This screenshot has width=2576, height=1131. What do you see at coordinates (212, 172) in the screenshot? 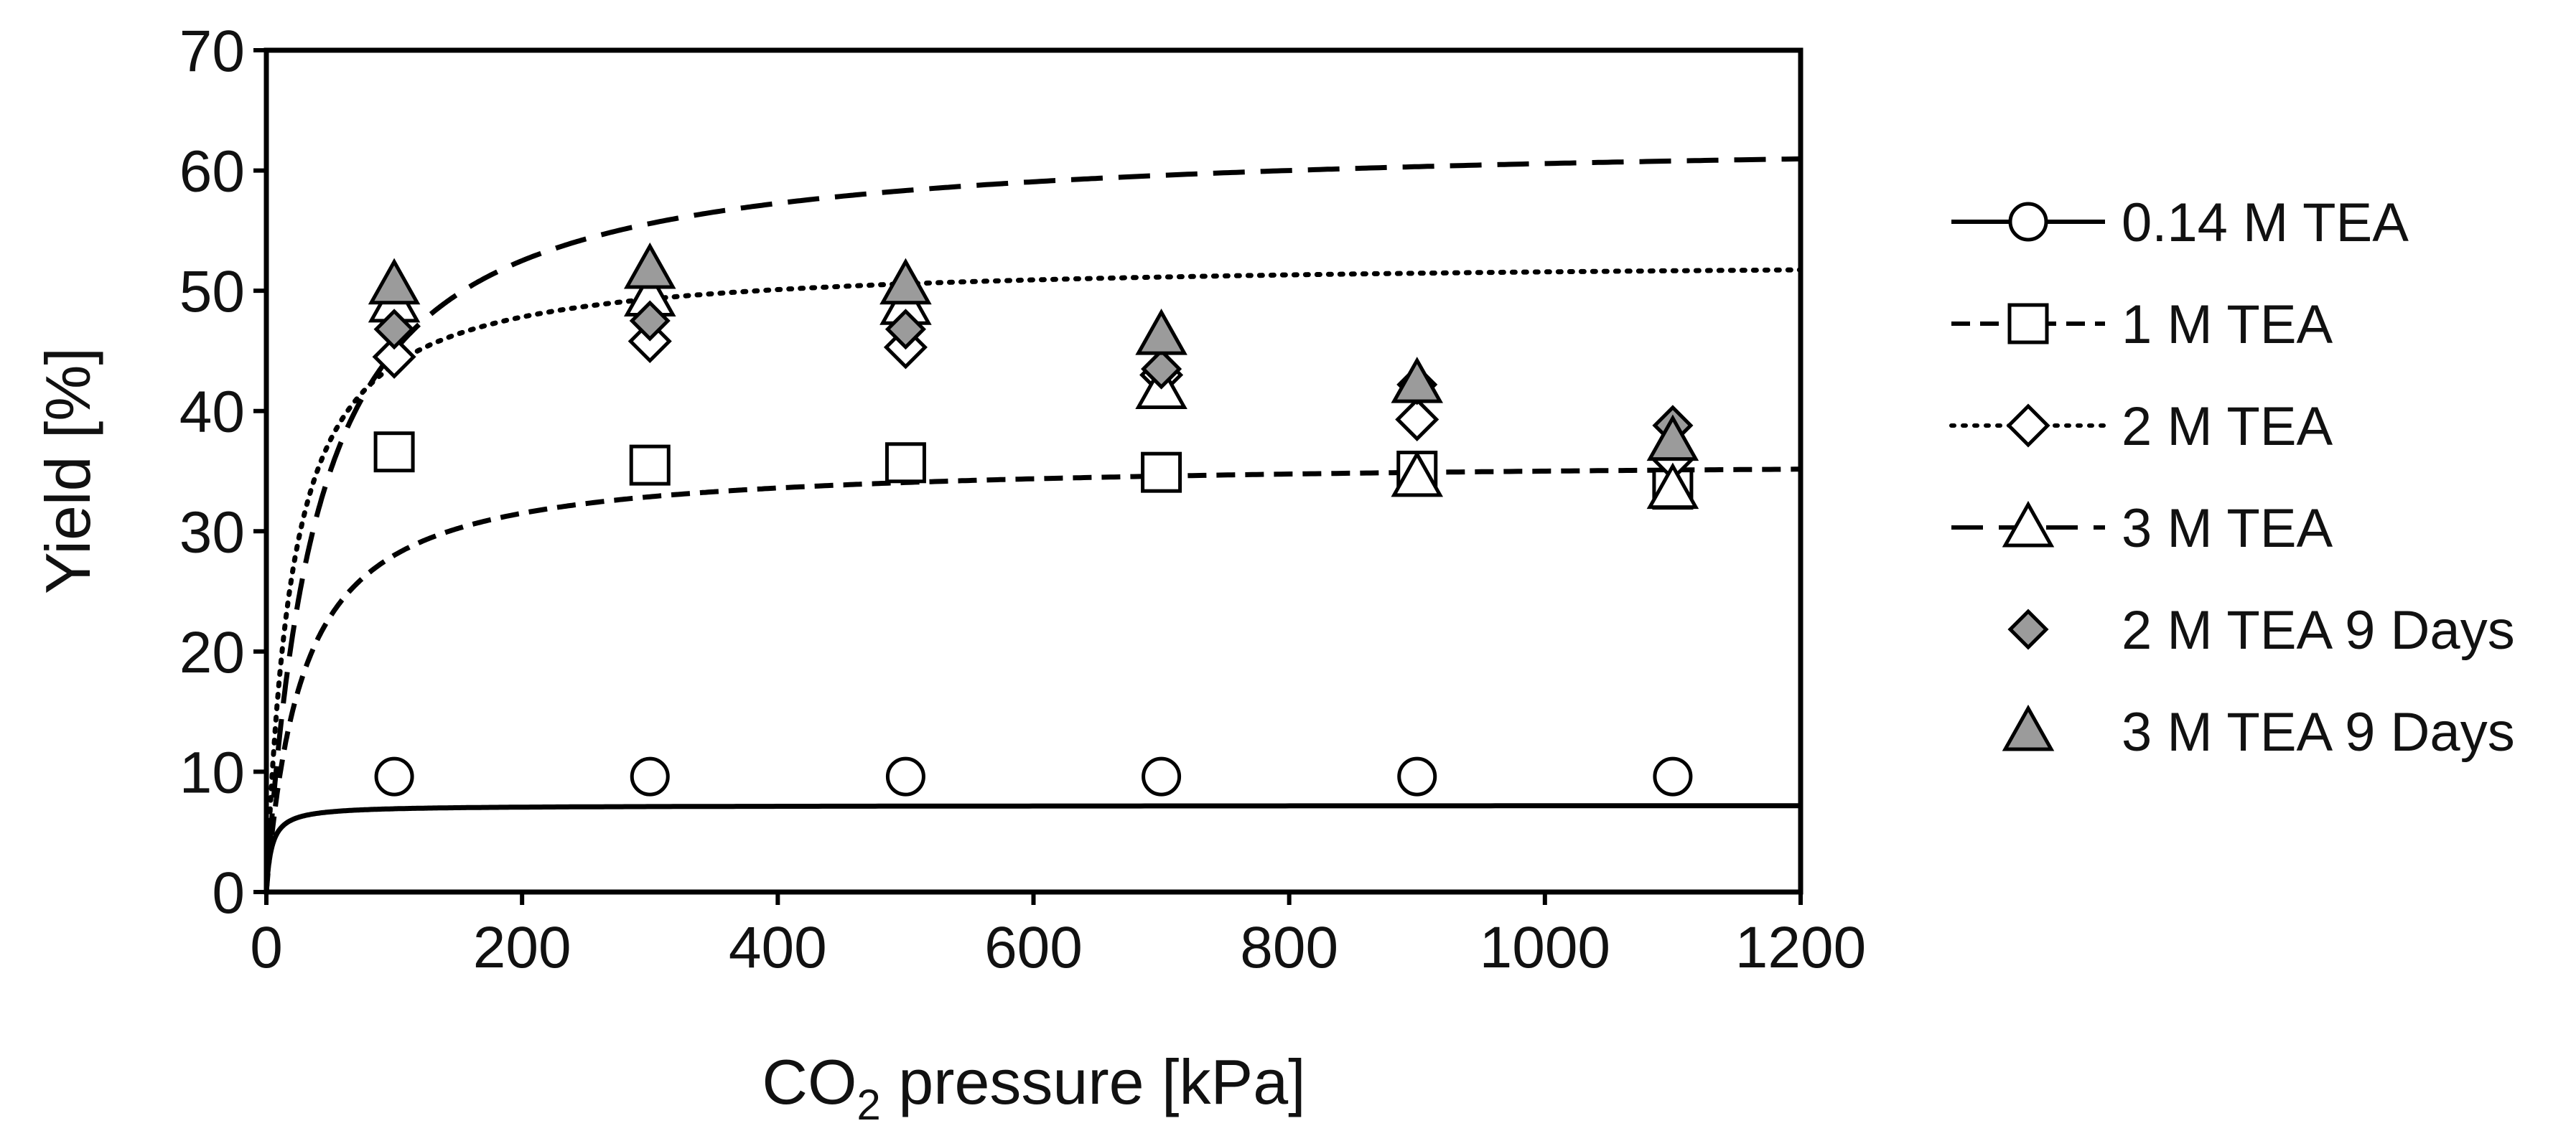
I see `y-tick-label: 60` at bounding box center [212, 172].